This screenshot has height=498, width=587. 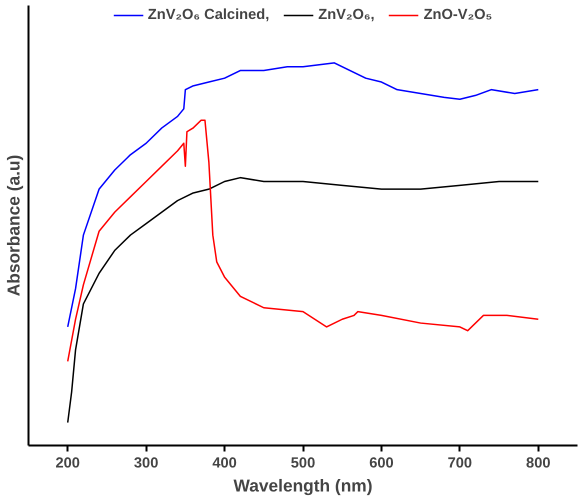 What do you see at coordinates (67, 464) in the screenshot?
I see `x-tick-label: 200` at bounding box center [67, 464].